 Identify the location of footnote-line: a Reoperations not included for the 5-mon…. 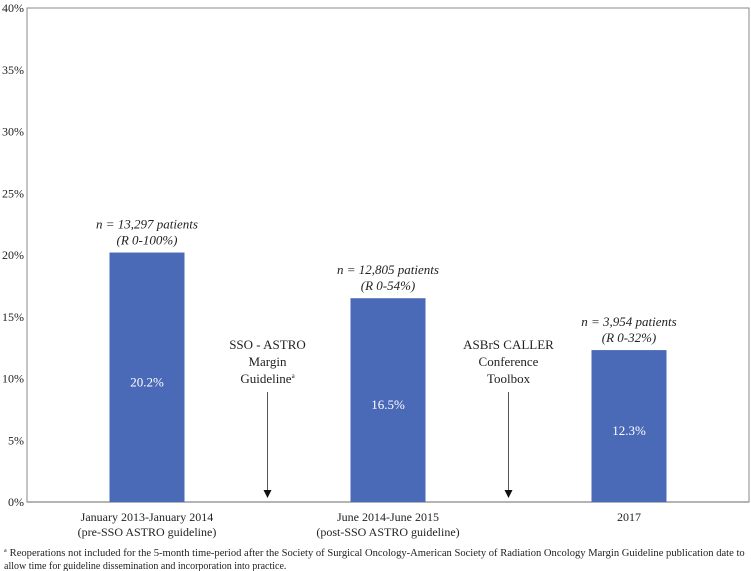
(374, 553).